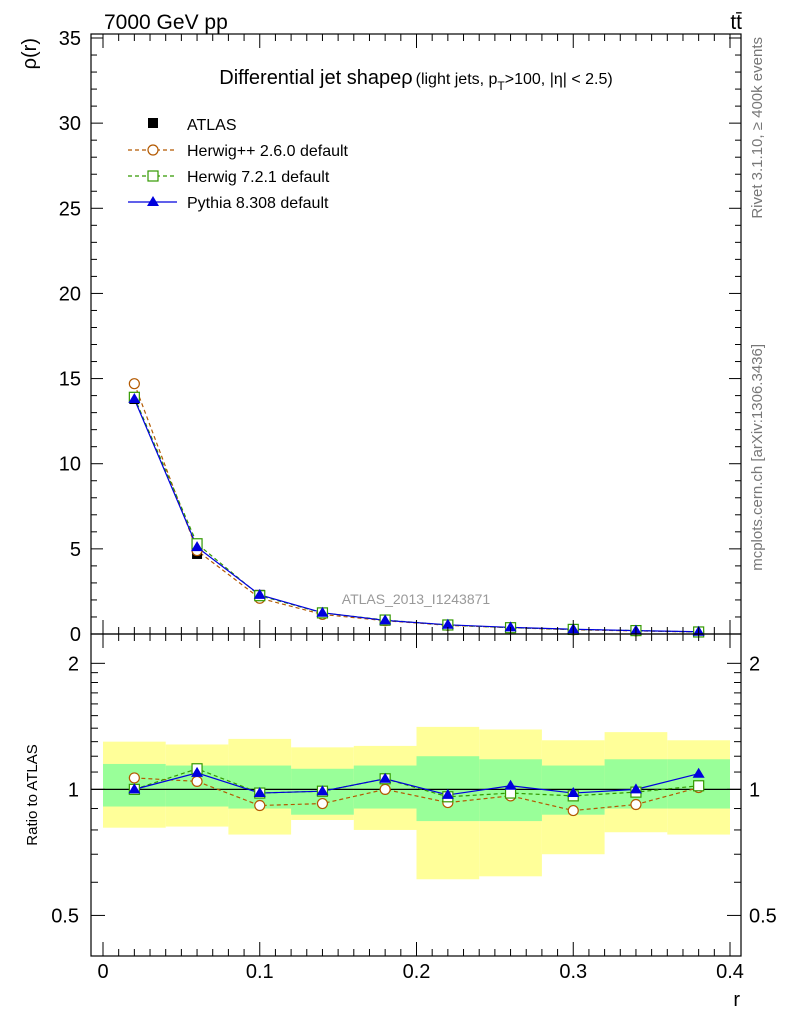  I want to click on legend-herwigpp-label: Herwig++ 2.6.0 default, so click(268, 151).